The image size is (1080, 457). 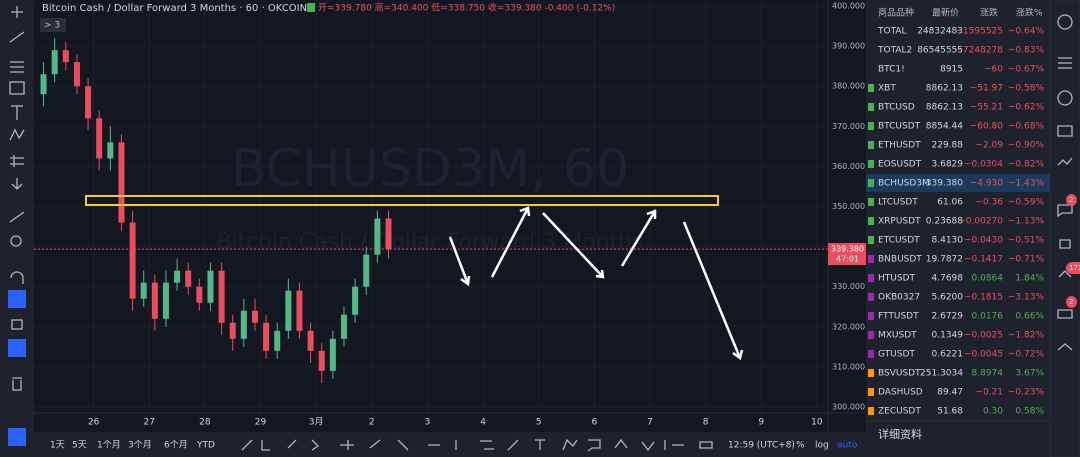 I want to click on y-tick-label: 310.000, so click(x=848, y=366).